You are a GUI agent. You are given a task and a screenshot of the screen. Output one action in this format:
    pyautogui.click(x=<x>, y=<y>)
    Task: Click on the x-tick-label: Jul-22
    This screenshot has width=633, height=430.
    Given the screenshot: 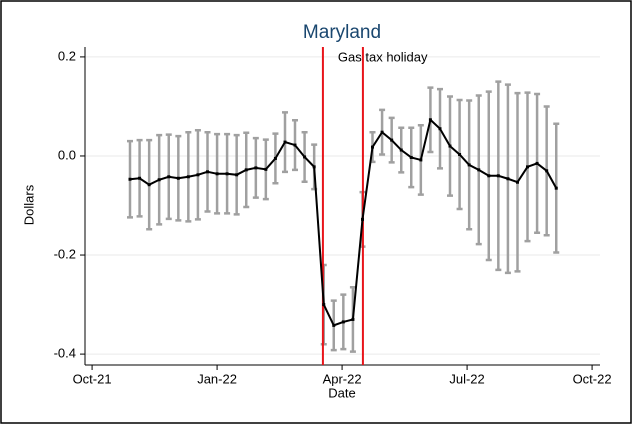 What is the action you would take?
    pyautogui.click(x=466, y=378)
    